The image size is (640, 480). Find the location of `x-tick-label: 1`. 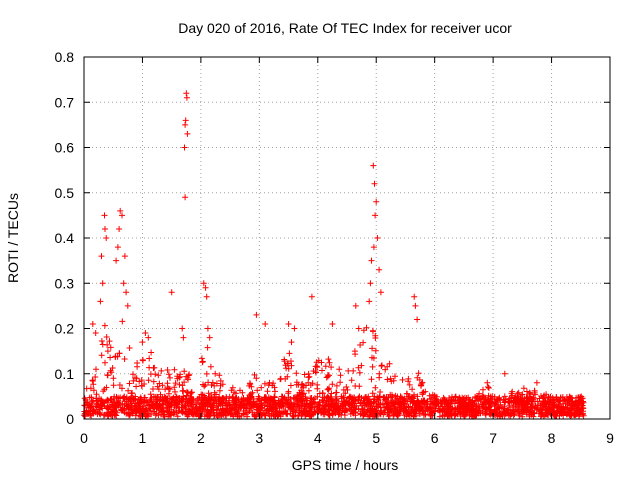

x-tick-label: 1 is located at coordinates (143, 438).